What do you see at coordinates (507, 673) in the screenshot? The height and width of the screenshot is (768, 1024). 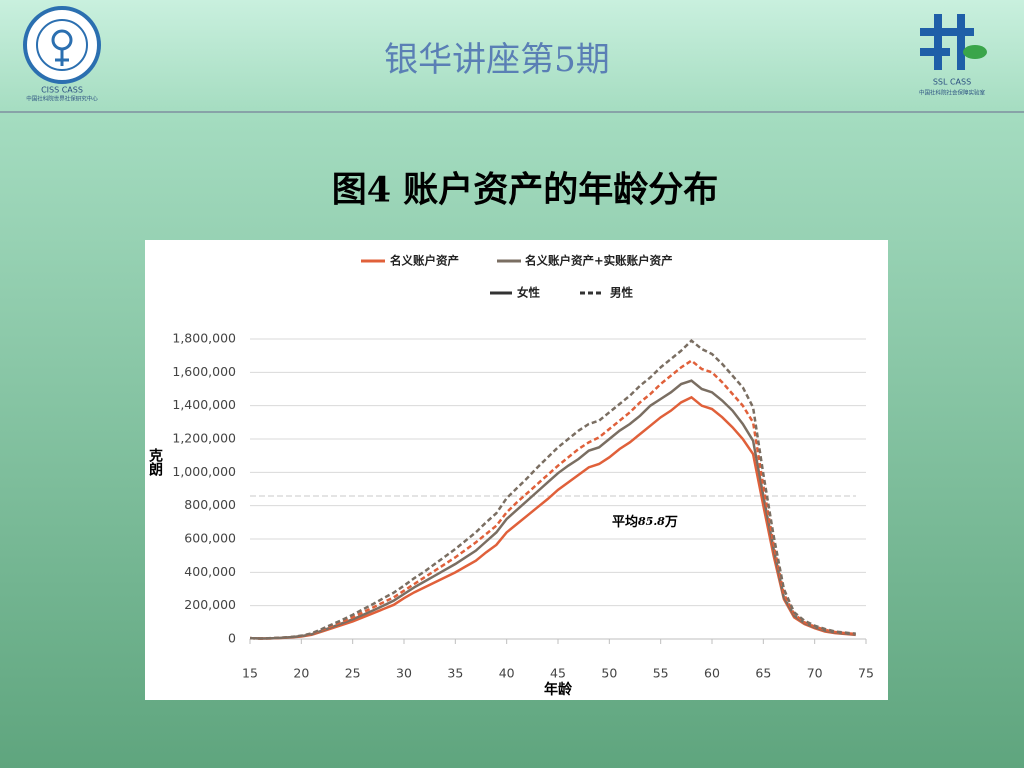 I see `x-tick-label: 40` at bounding box center [507, 673].